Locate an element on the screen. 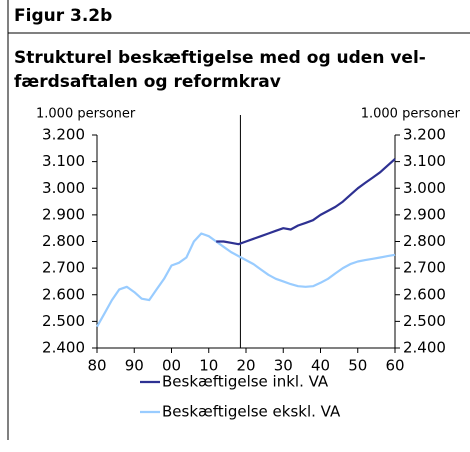  y2-tick-label: 2.800 is located at coordinates (424, 241).